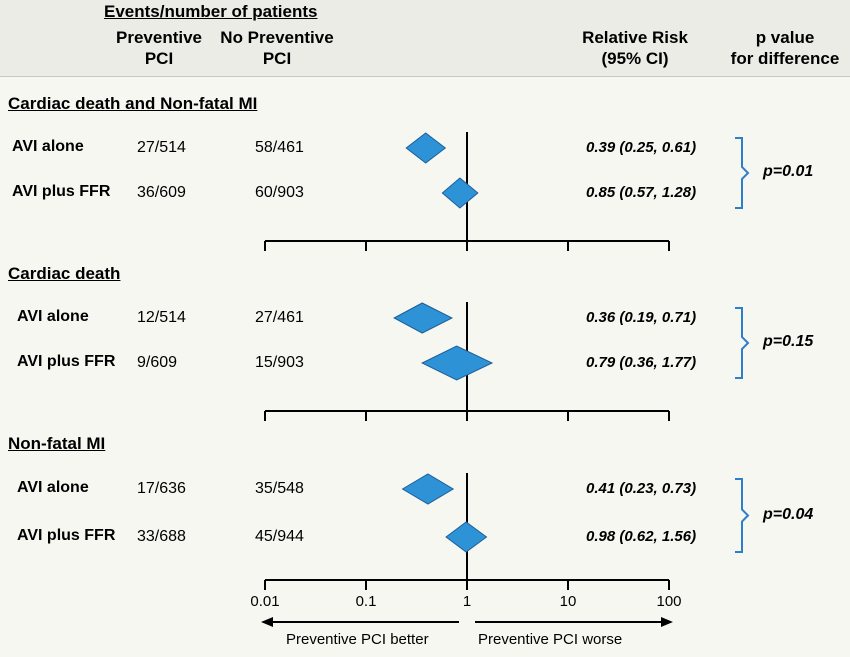 This screenshot has height=657, width=850. What do you see at coordinates (467, 601) in the screenshot?
I see `x-tick-label: 1` at bounding box center [467, 601].